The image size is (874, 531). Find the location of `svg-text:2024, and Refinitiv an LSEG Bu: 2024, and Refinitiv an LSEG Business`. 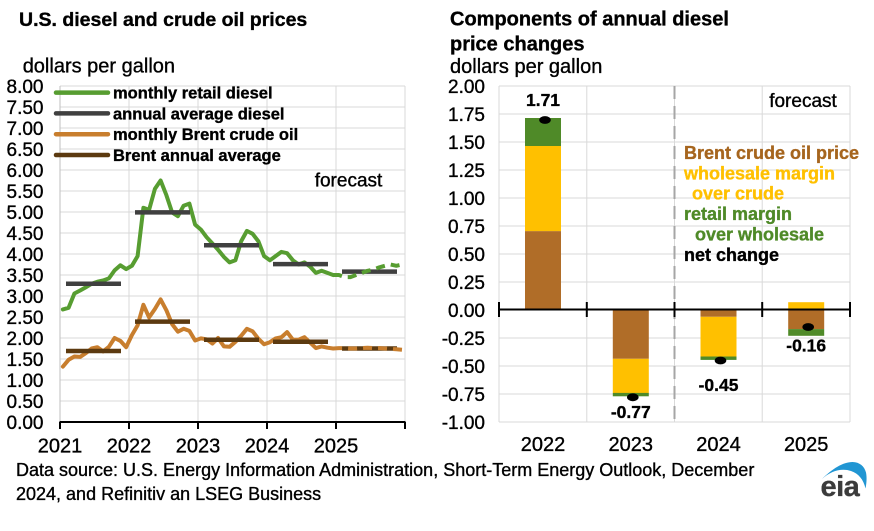

svg-text:2024, and Refinitiv an LSEG Bu: 2024, and Refinitiv an LSEG Business is located at coordinates (168, 494).